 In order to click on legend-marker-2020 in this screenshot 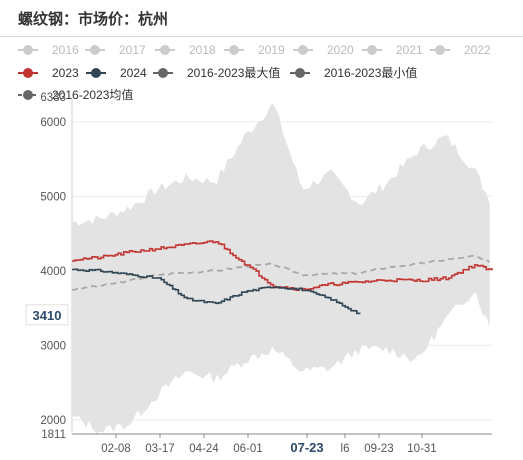, I will do `click(303, 50)`.